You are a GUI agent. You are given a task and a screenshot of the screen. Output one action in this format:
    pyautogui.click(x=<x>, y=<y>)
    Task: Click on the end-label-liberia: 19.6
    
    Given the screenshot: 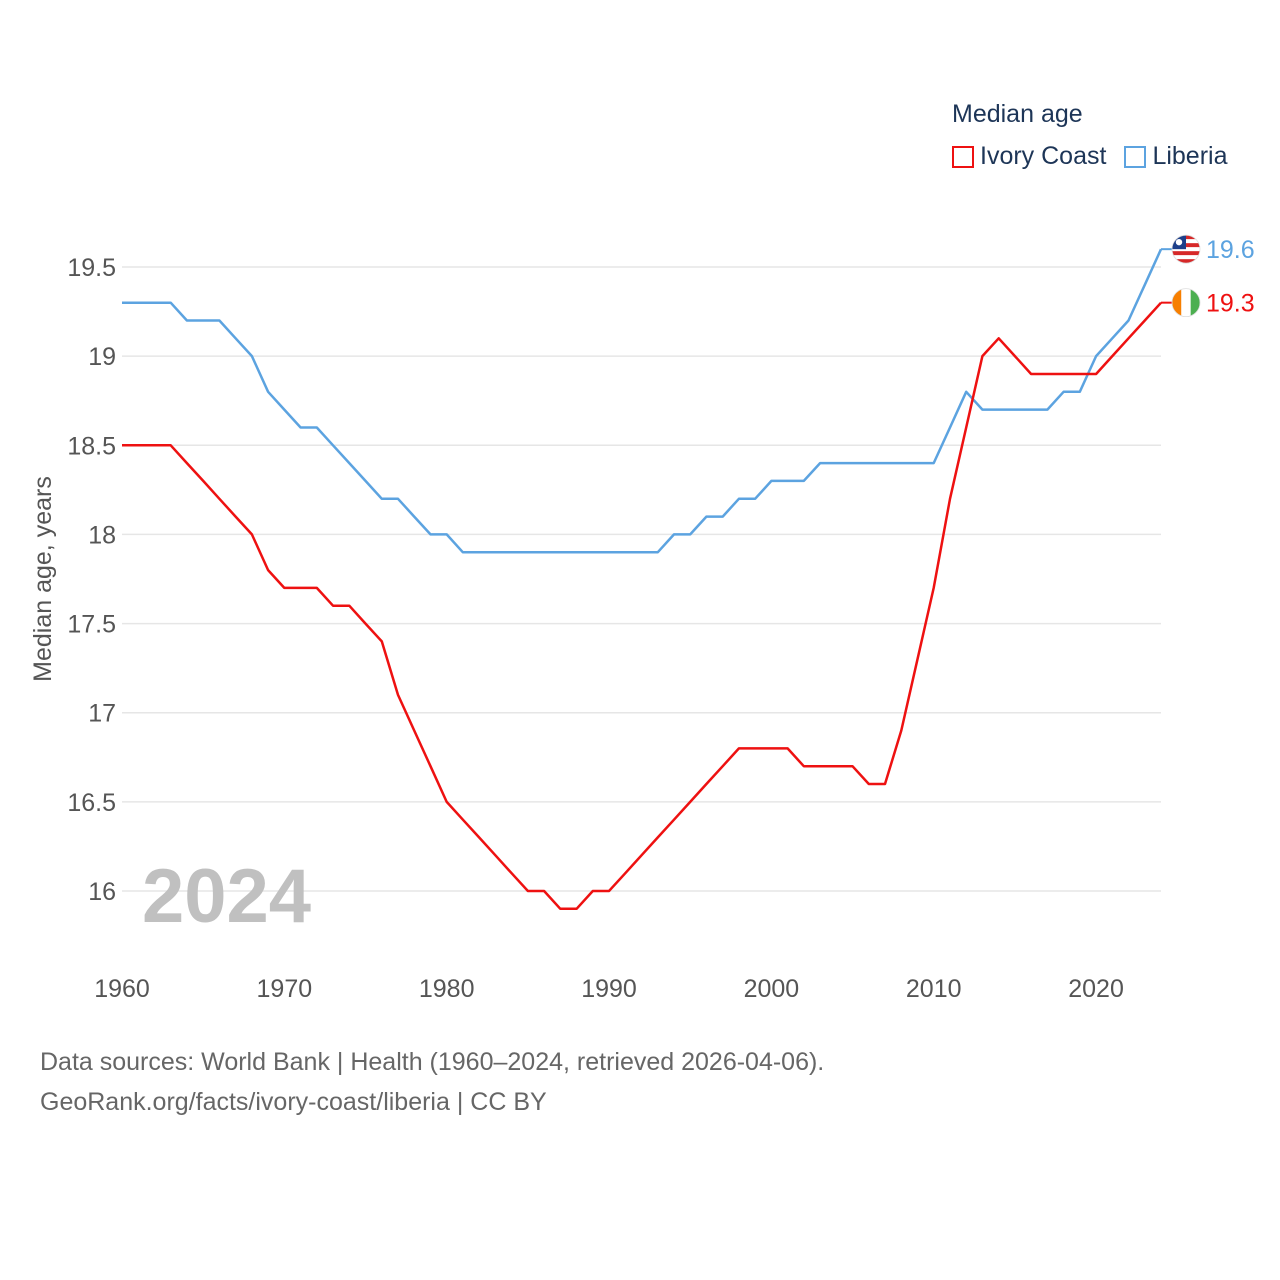 What is the action you would take?
    pyautogui.click(x=1230, y=250)
    